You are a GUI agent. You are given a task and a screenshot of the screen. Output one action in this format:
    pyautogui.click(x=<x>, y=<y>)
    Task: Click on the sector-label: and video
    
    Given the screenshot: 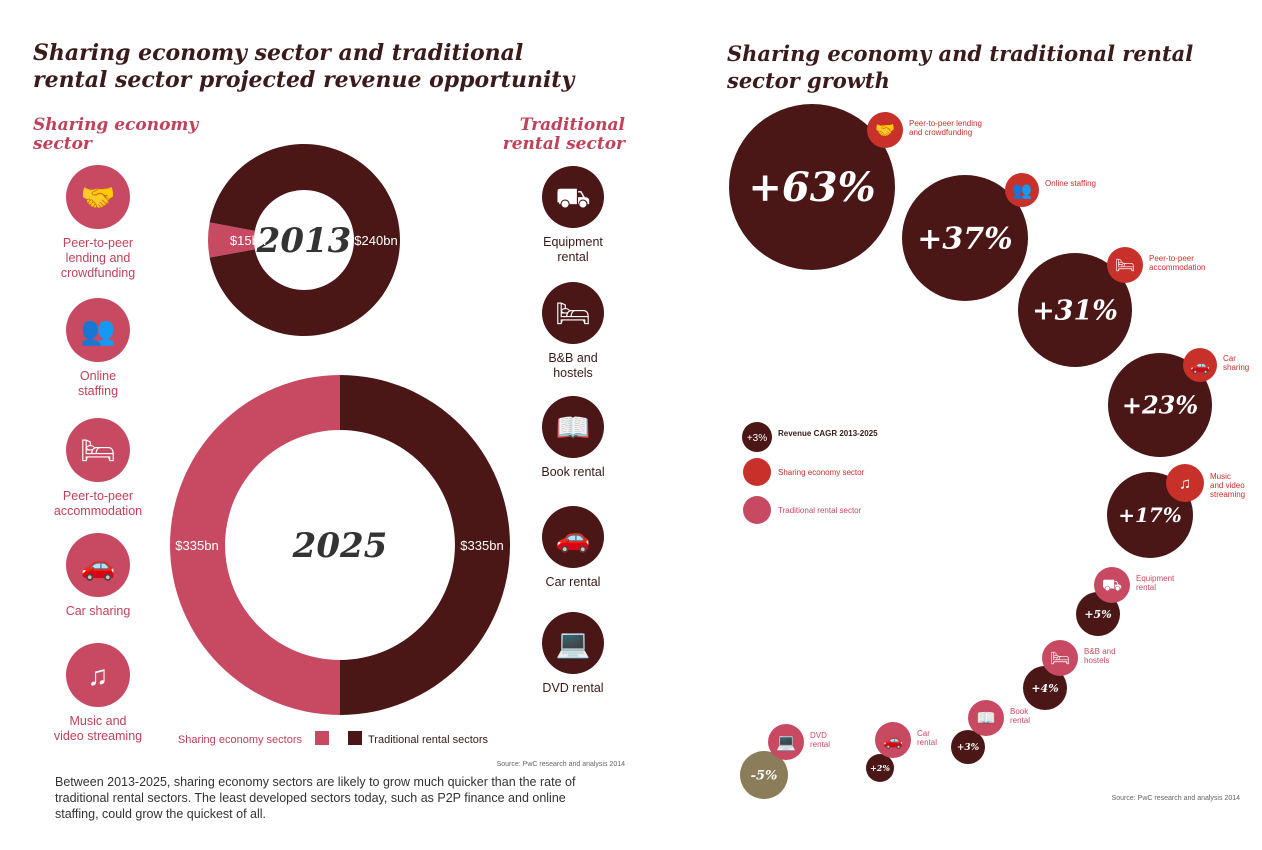 What is the action you would take?
    pyautogui.click(x=1227, y=485)
    